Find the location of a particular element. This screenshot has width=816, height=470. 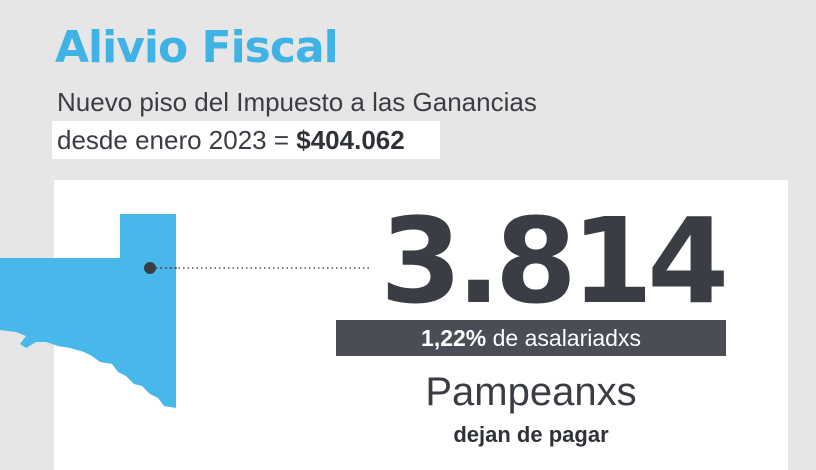

group-label: Pampeanxs is located at coordinates (531, 392).